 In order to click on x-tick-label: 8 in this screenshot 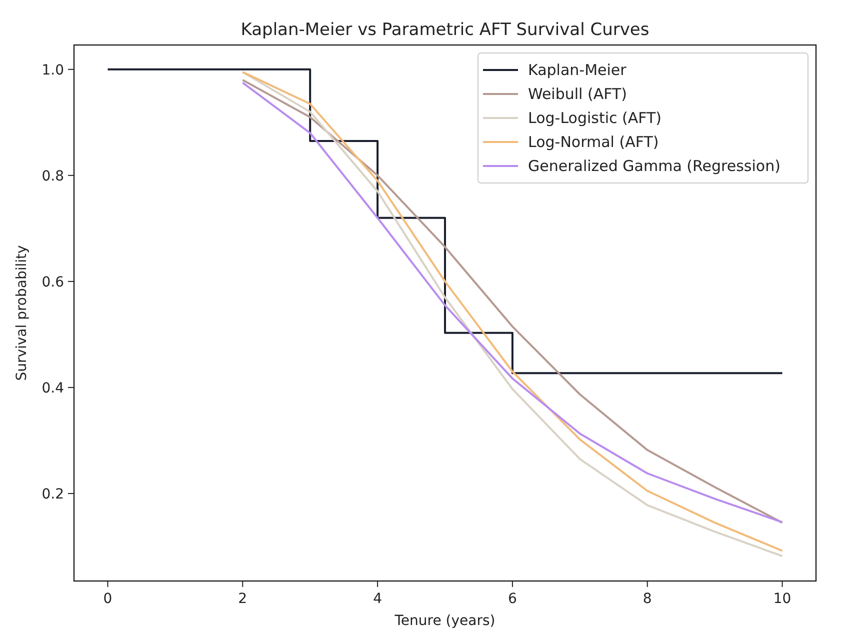, I will do `click(647, 599)`.